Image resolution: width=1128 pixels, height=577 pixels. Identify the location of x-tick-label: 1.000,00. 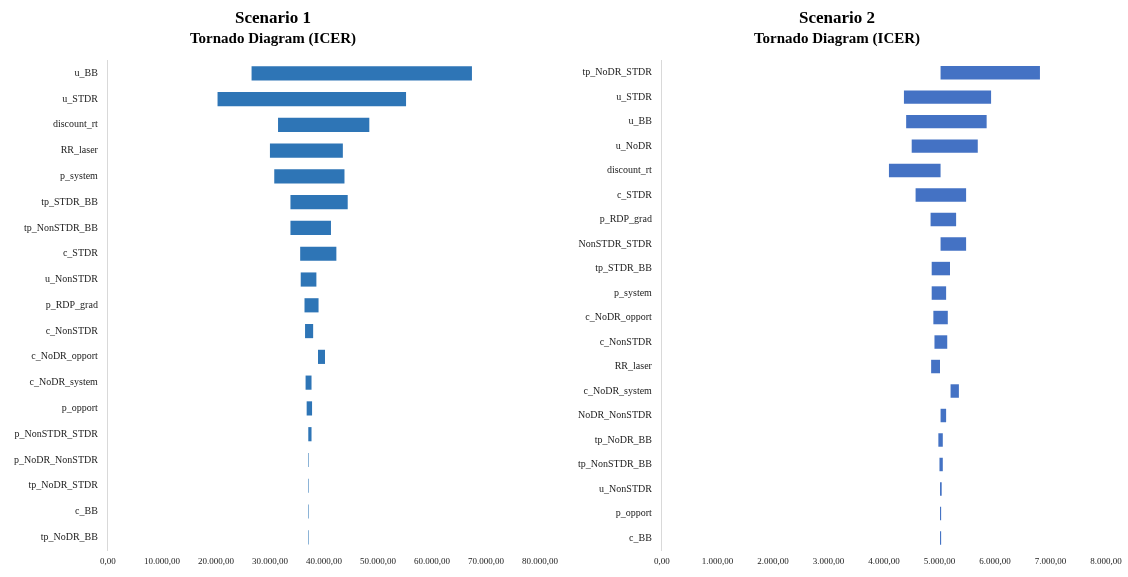
(717, 560).